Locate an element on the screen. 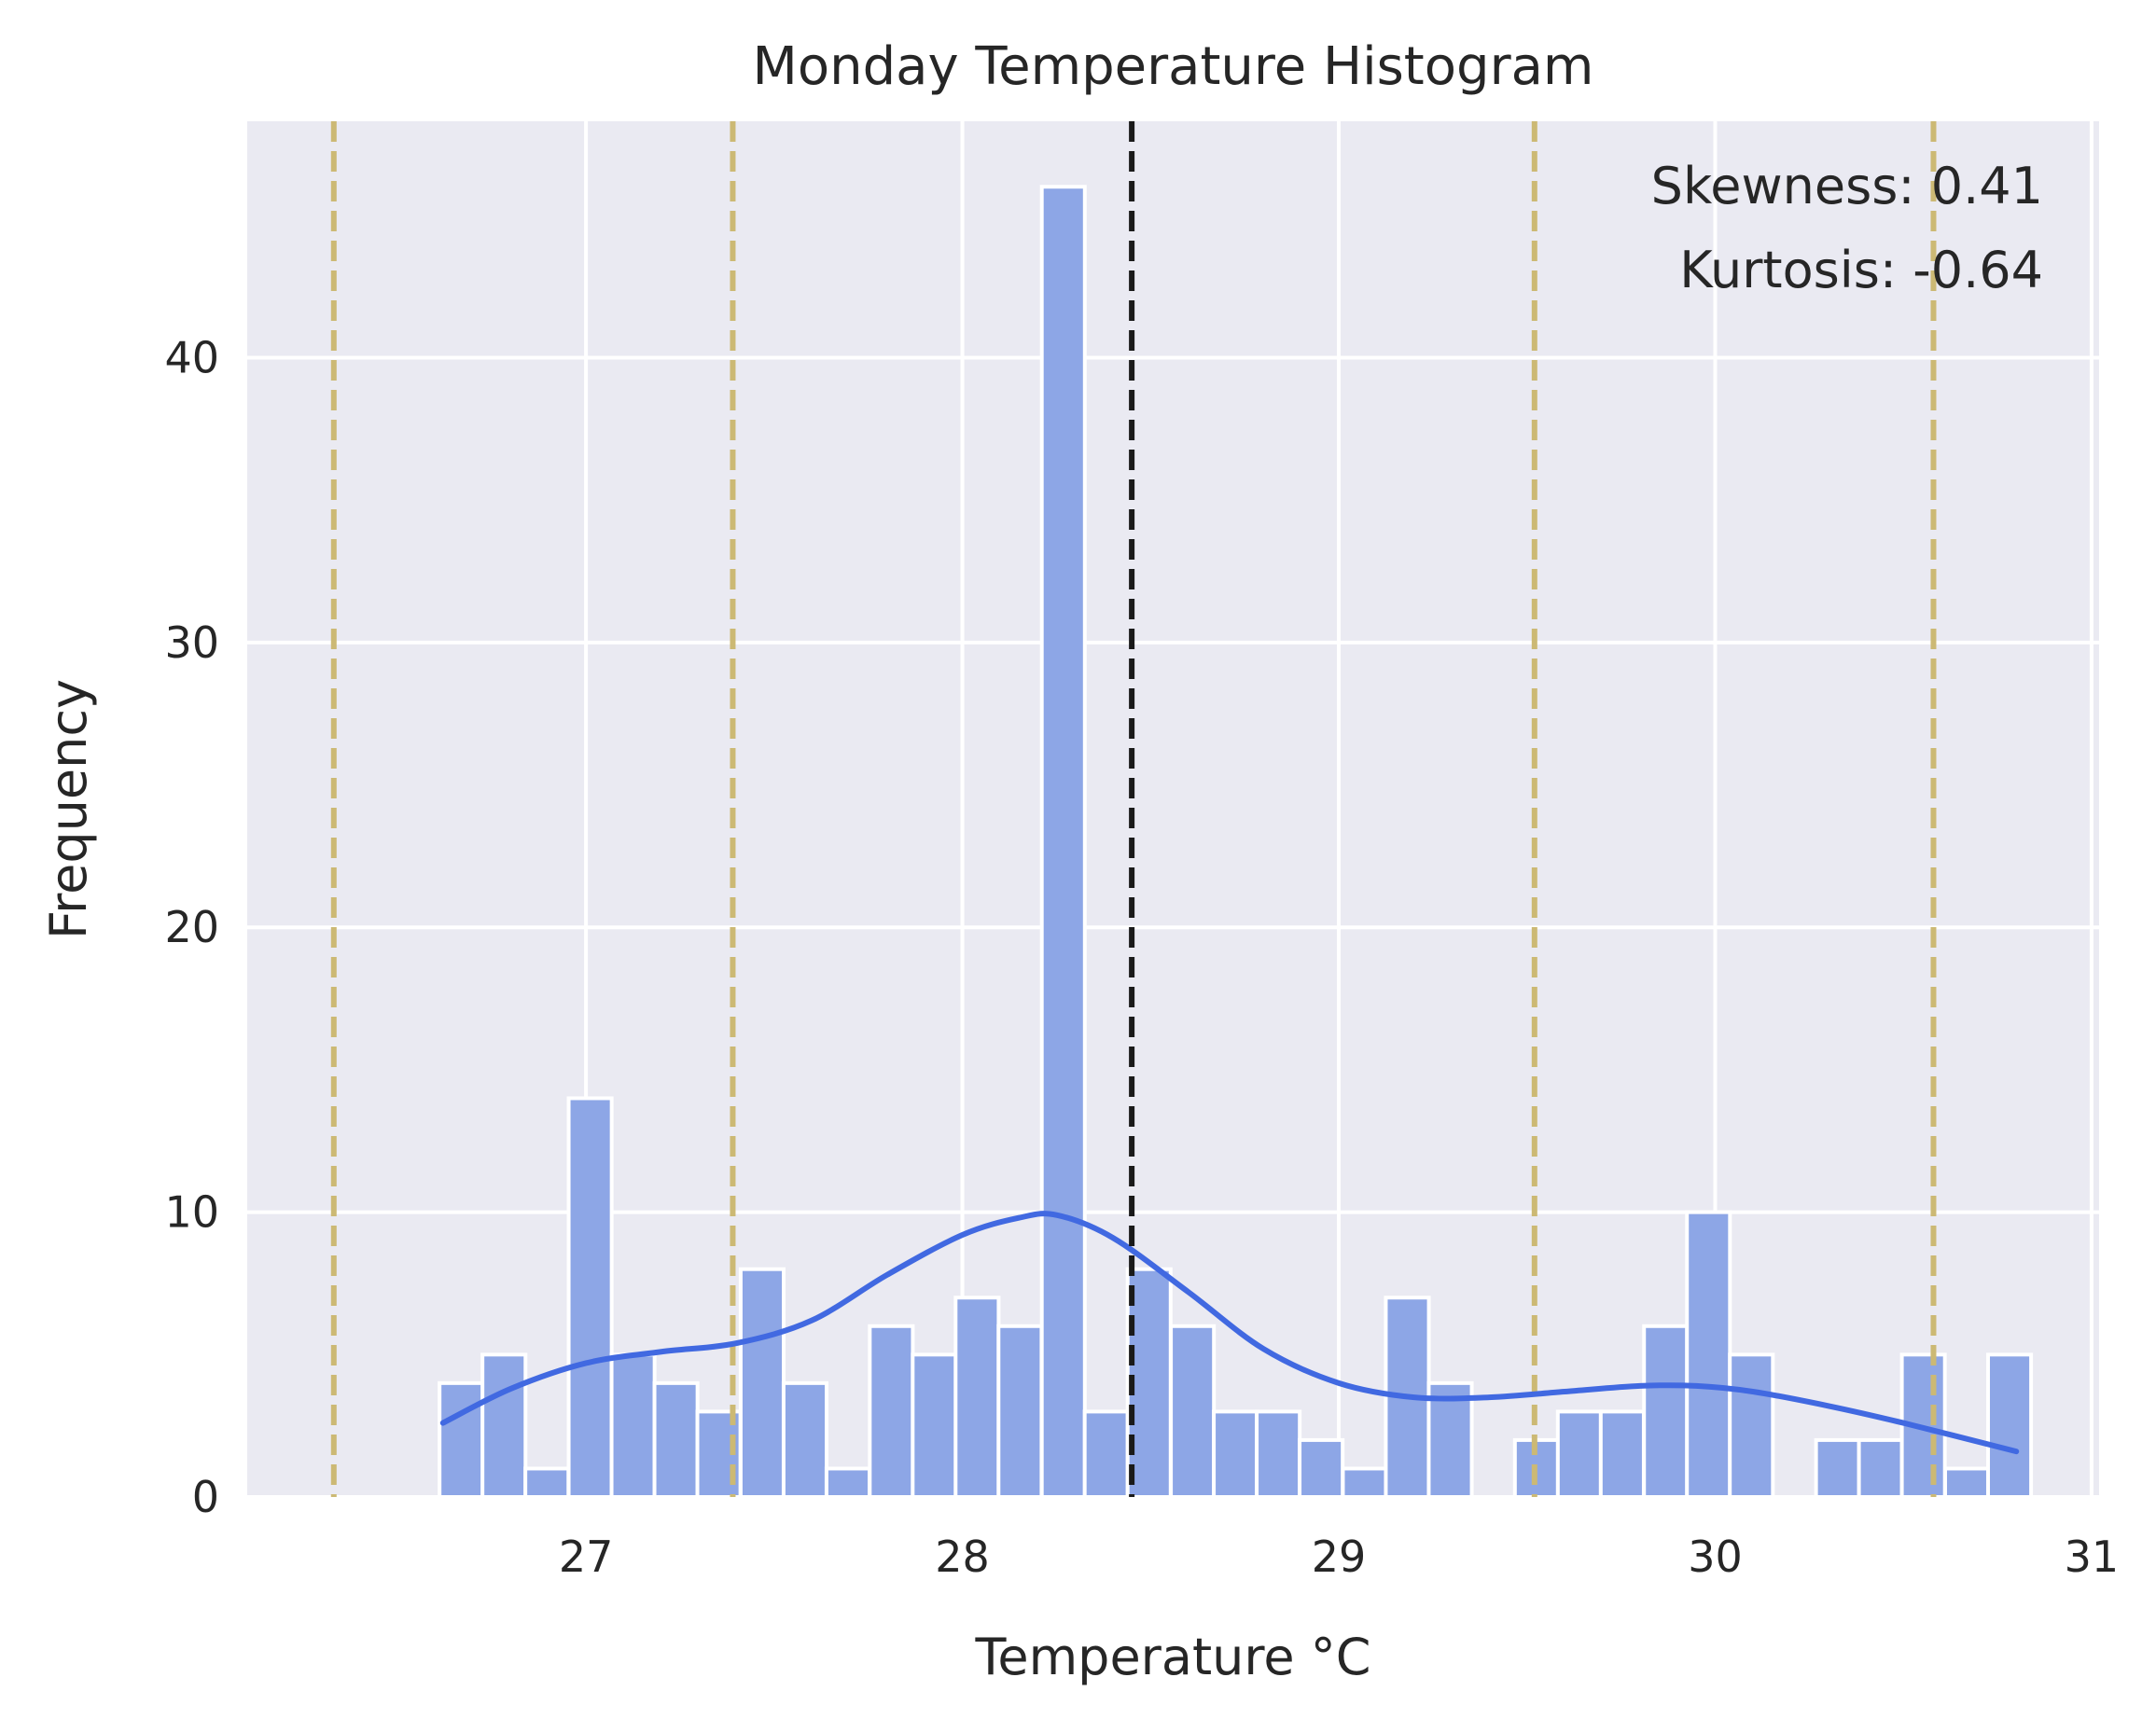 The width and height of the screenshot is (2156, 1719). skewness-annotation: Skewness: 0.41 is located at coordinates (1847, 186).